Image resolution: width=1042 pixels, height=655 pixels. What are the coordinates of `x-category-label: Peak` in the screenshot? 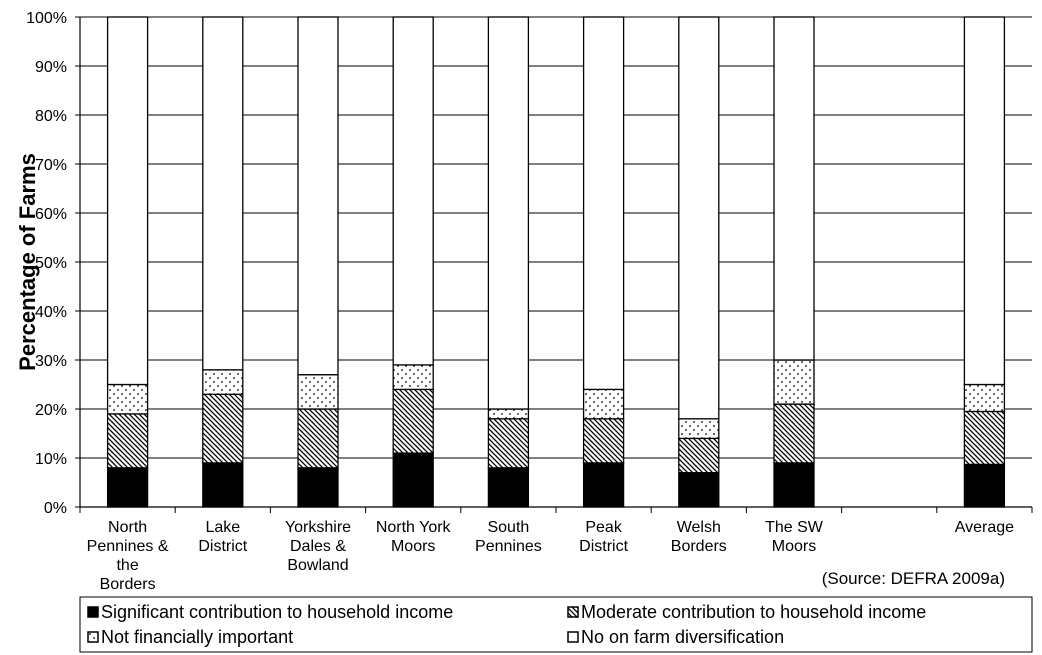 It's located at (603, 527).